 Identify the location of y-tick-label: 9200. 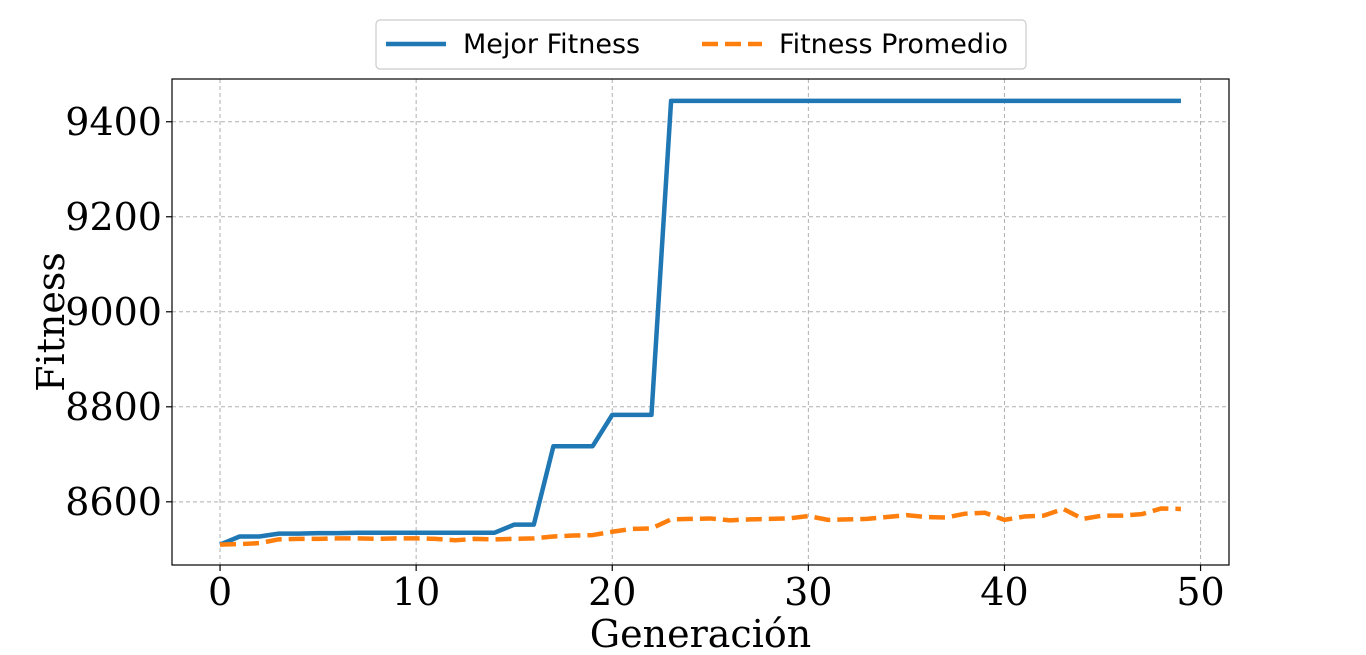
(113, 217).